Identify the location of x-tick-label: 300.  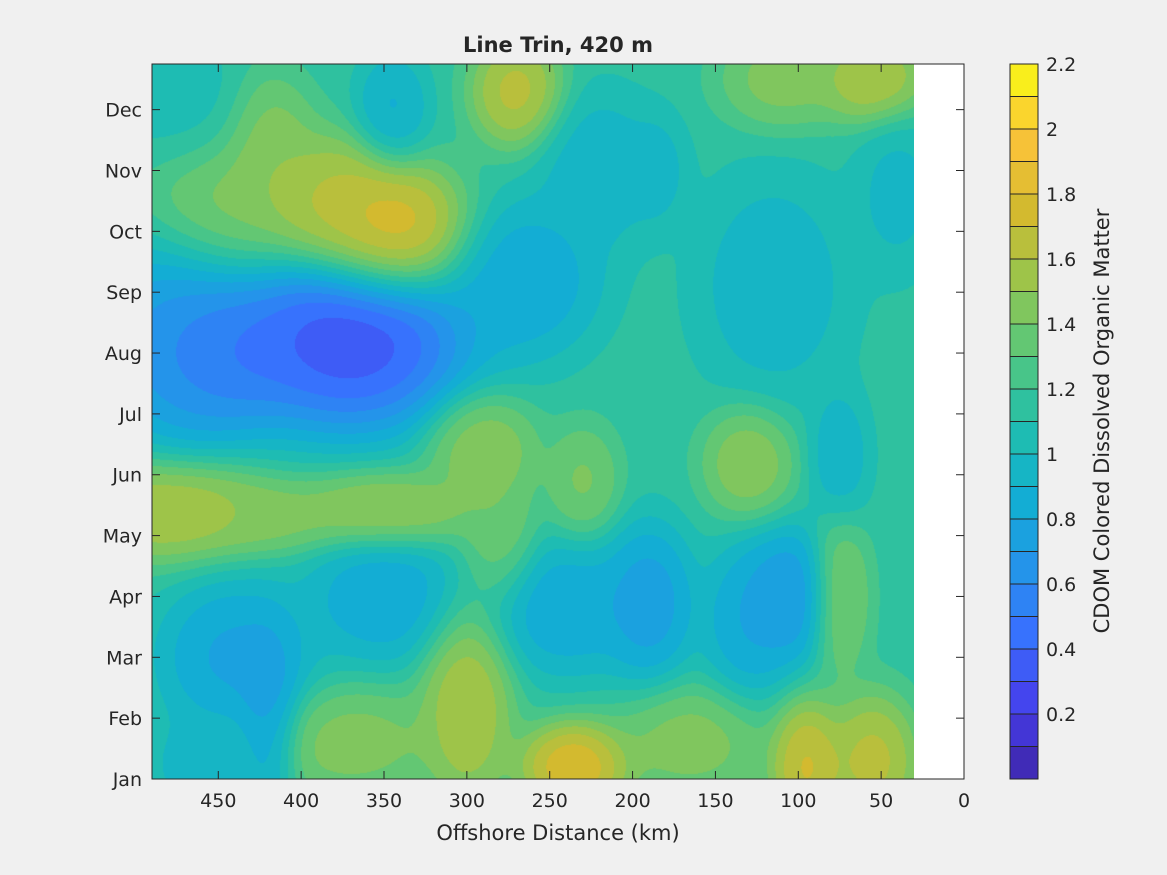
(467, 801).